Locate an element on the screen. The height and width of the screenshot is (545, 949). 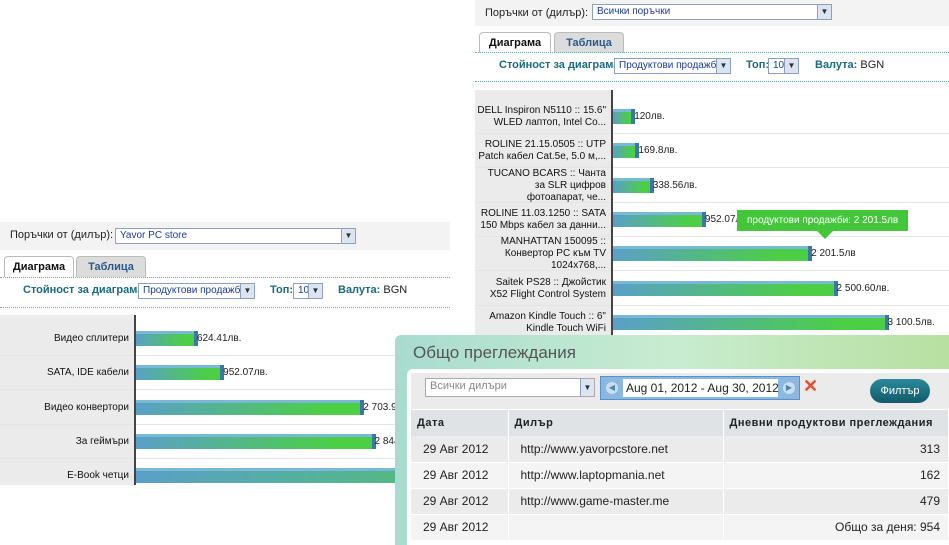
category-label: Видео сплитери is located at coordinates (91, 338).